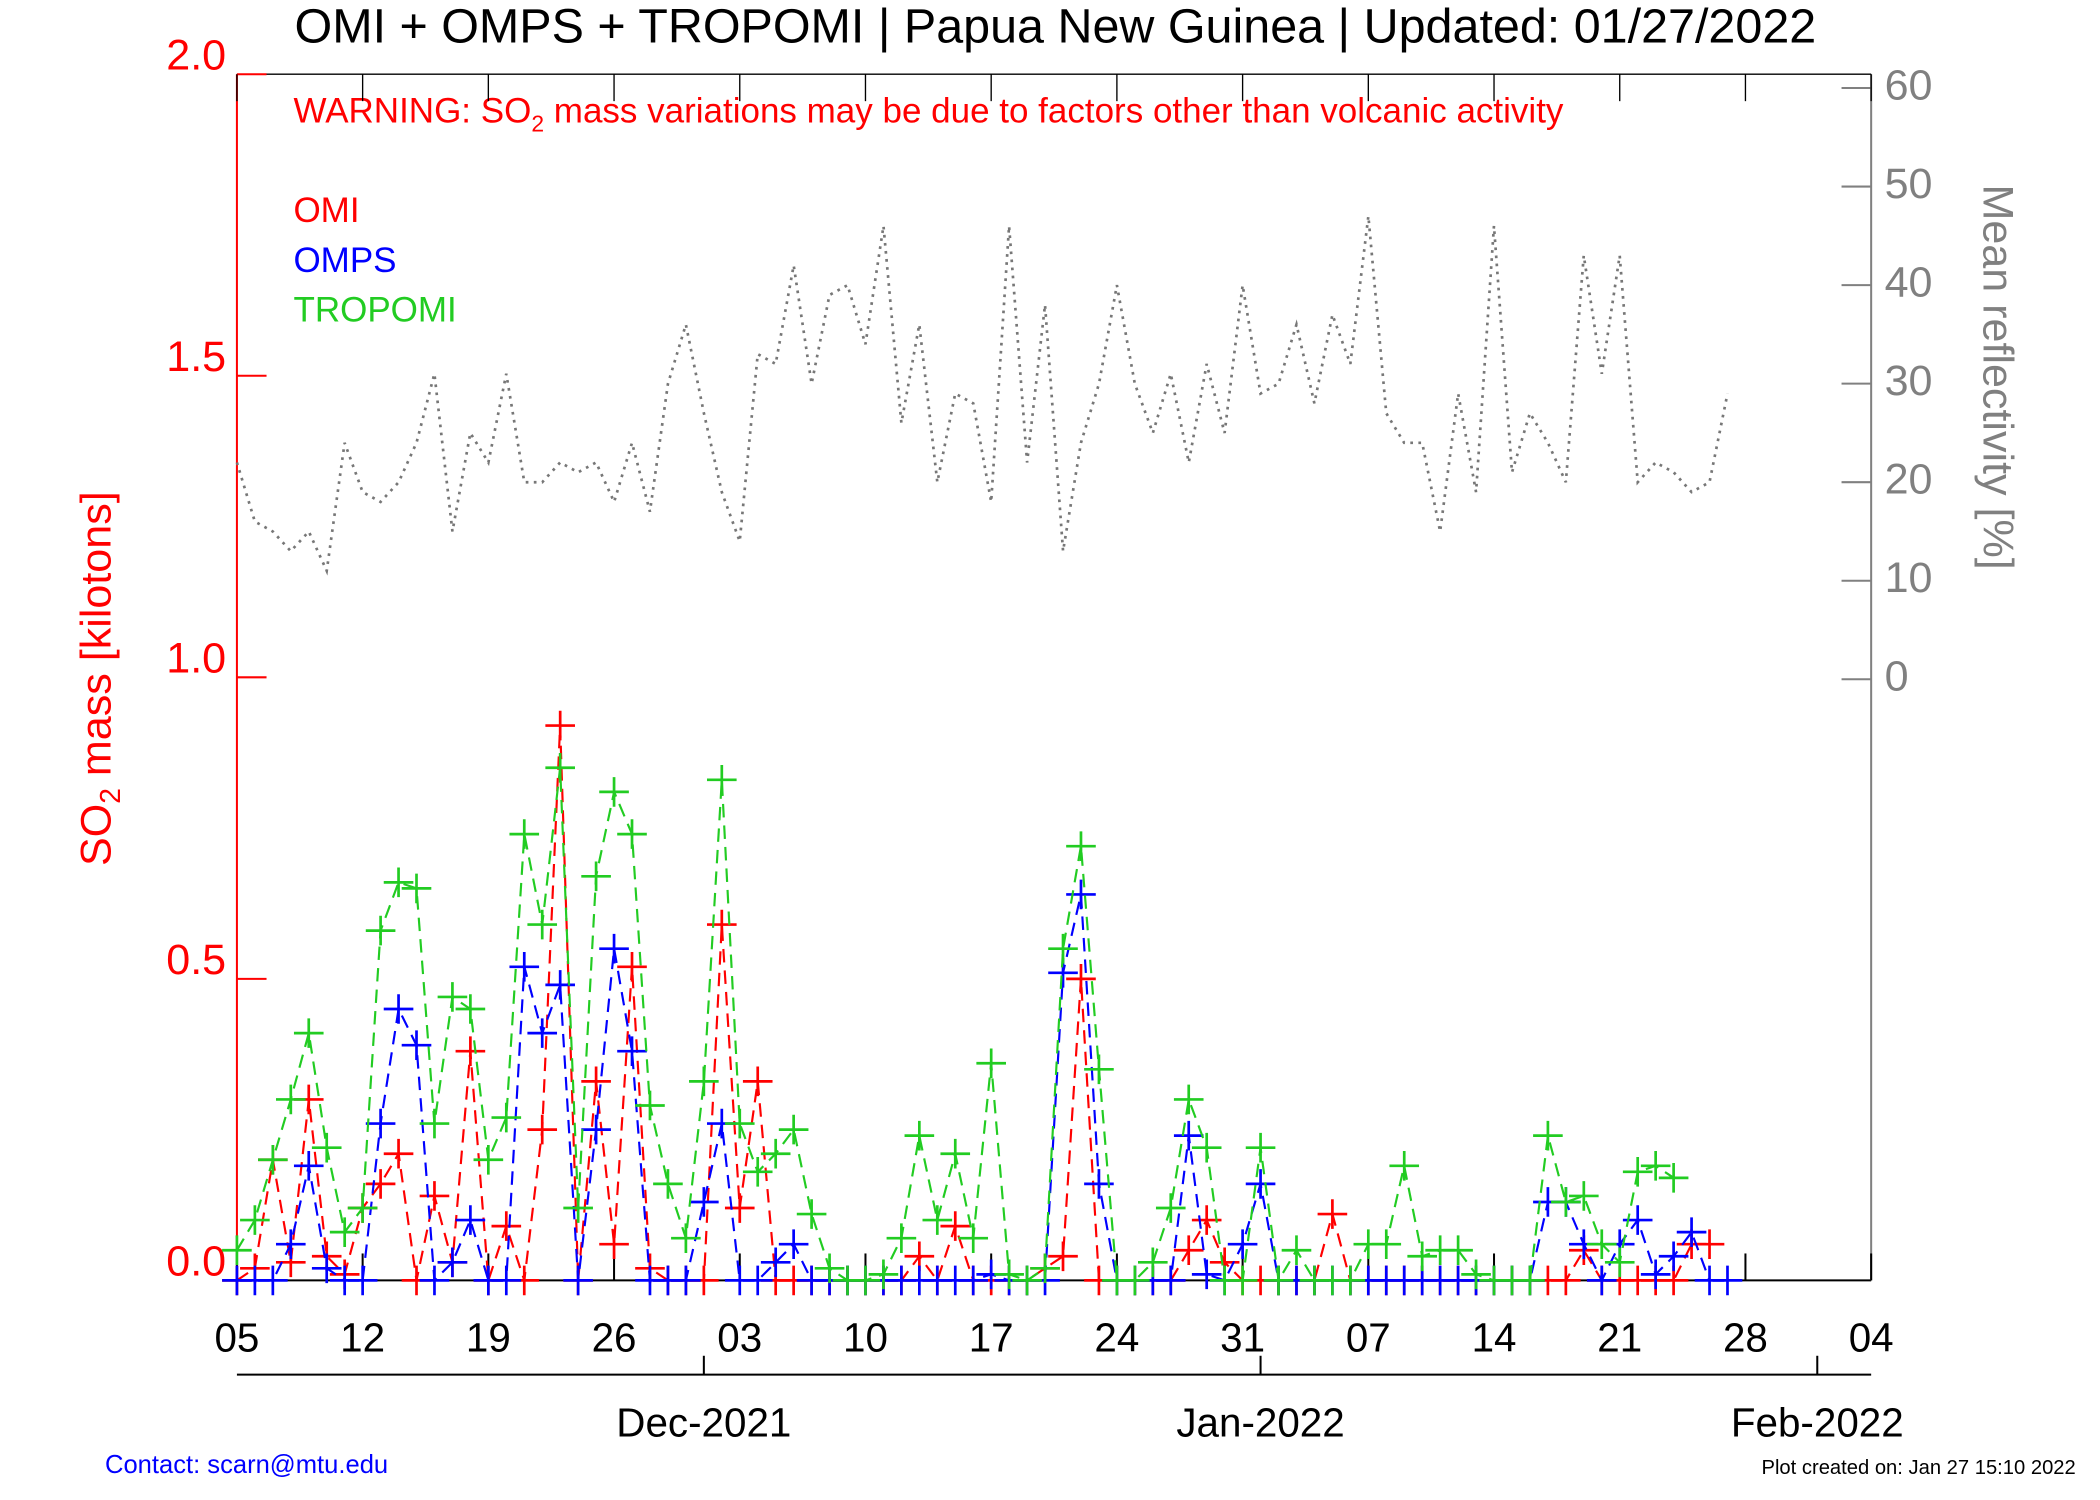 Image resolution: width=2100 pixels, height=1500 pixels. What do you see at coordinates (374, 310) in the screenshot?
I see `legend-entry: TROPOMI` at bounding box center [374, 310].